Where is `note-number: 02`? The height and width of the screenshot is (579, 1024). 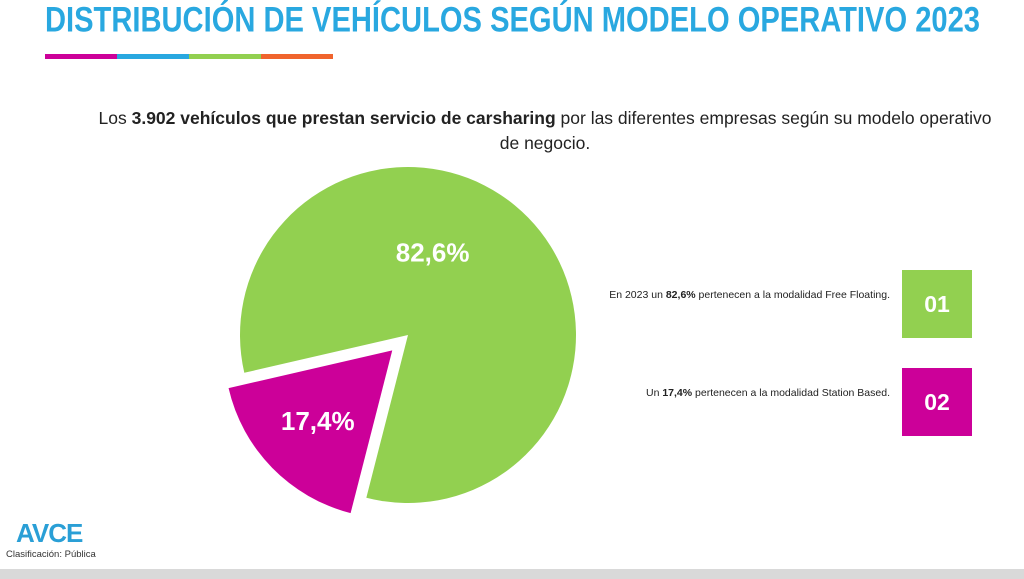
note-number: 02 is located at coordinates (937, 402).